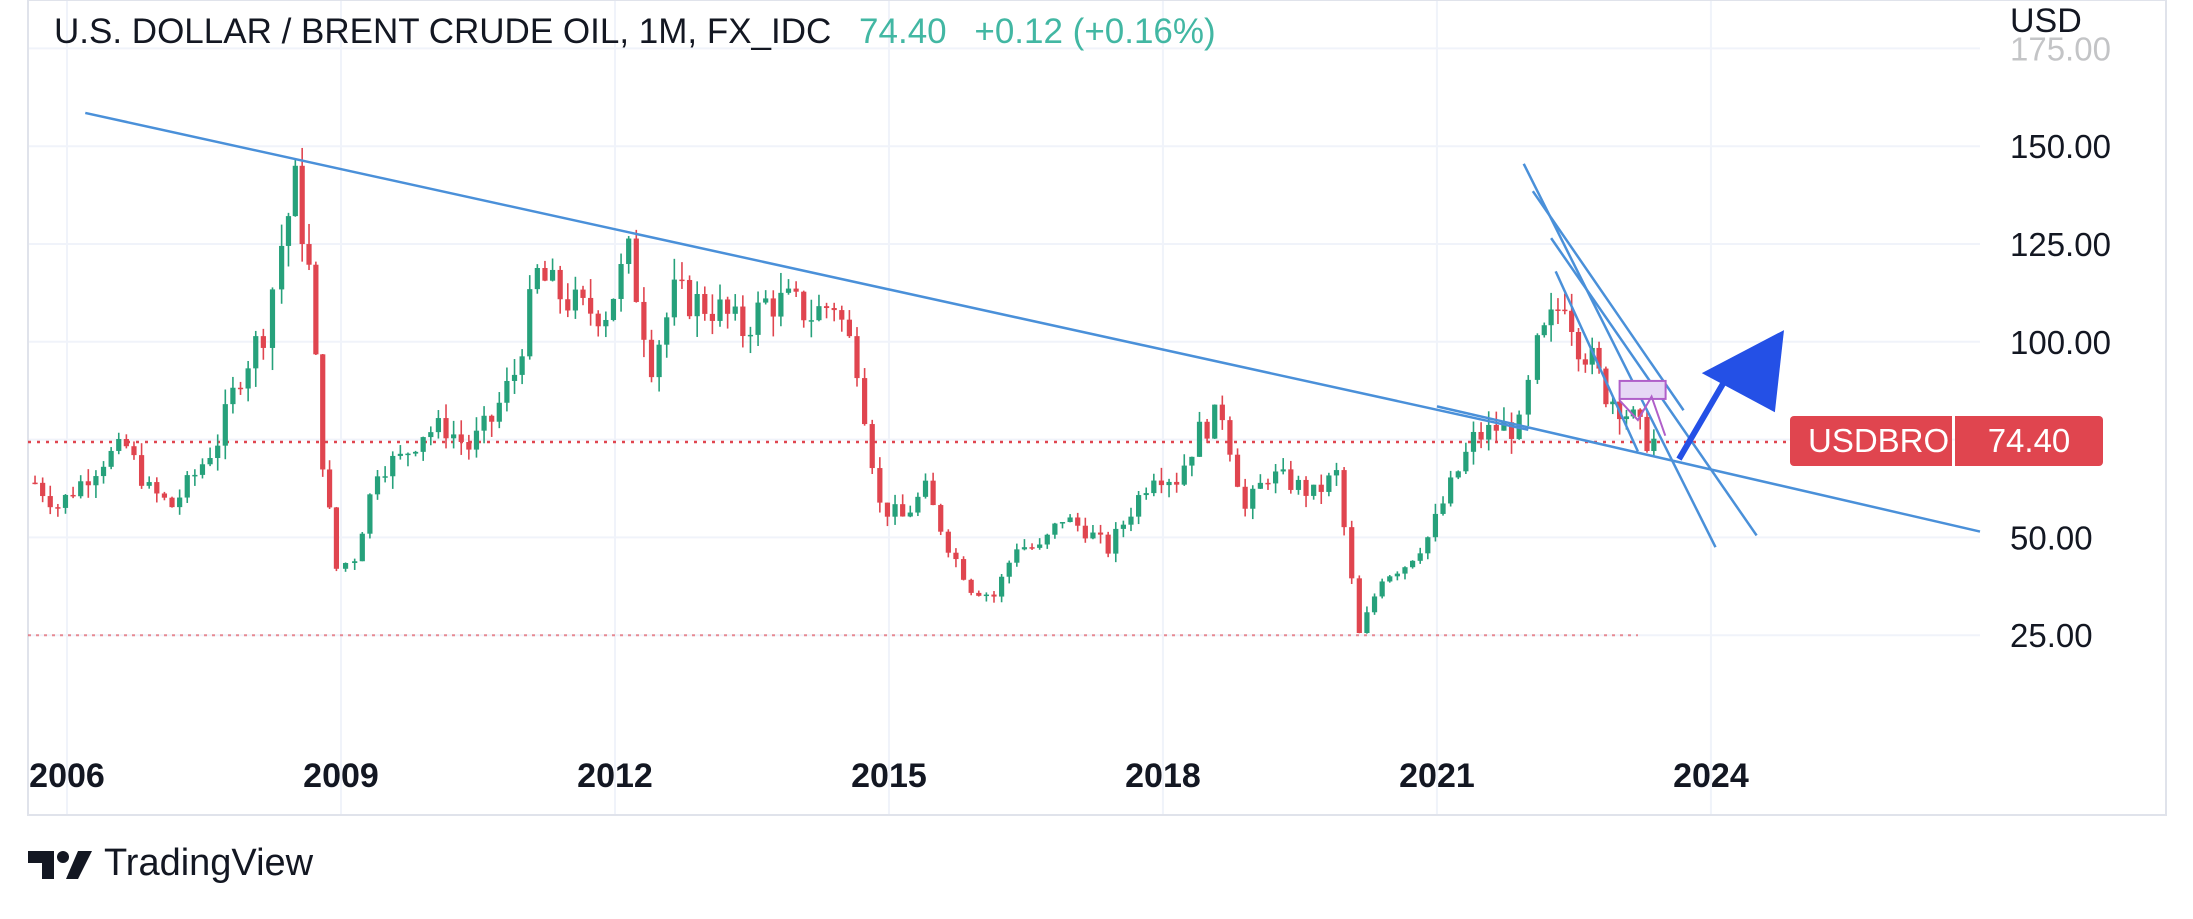  Describe the element at coordinates (889, 776) in the screenshot. I see `time-axis: 2006 2009 2012 2015 2018 2021 2024` at that location.